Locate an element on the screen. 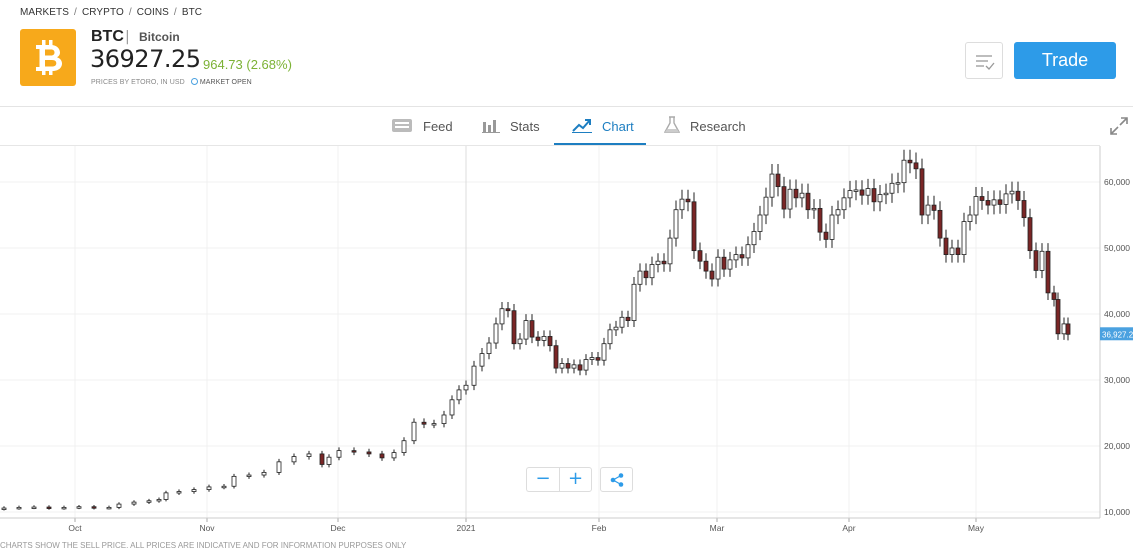  x-tick-label: Mar is located at coordinates (717, 528).